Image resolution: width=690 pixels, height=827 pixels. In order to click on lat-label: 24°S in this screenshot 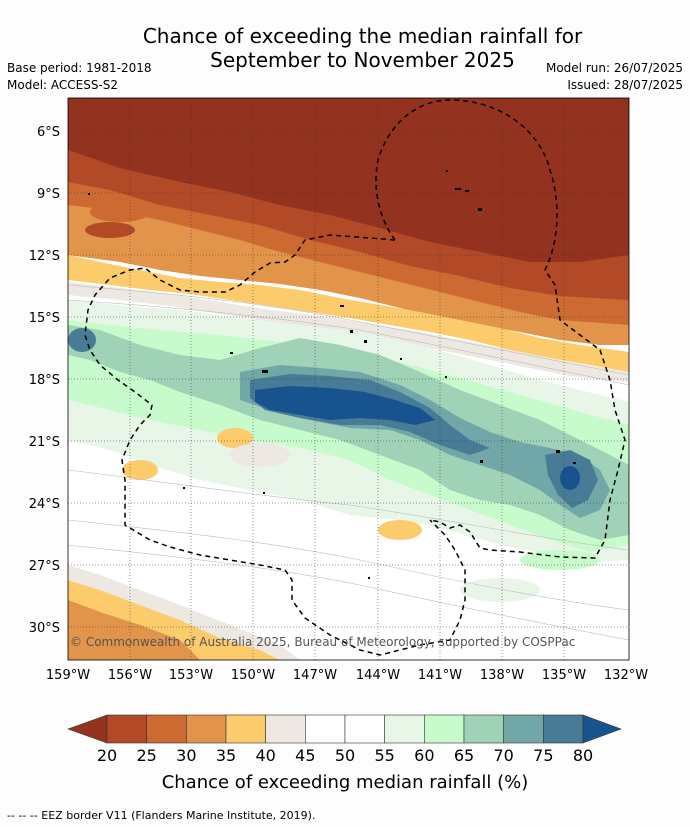, I will do `click(44, 504)`.